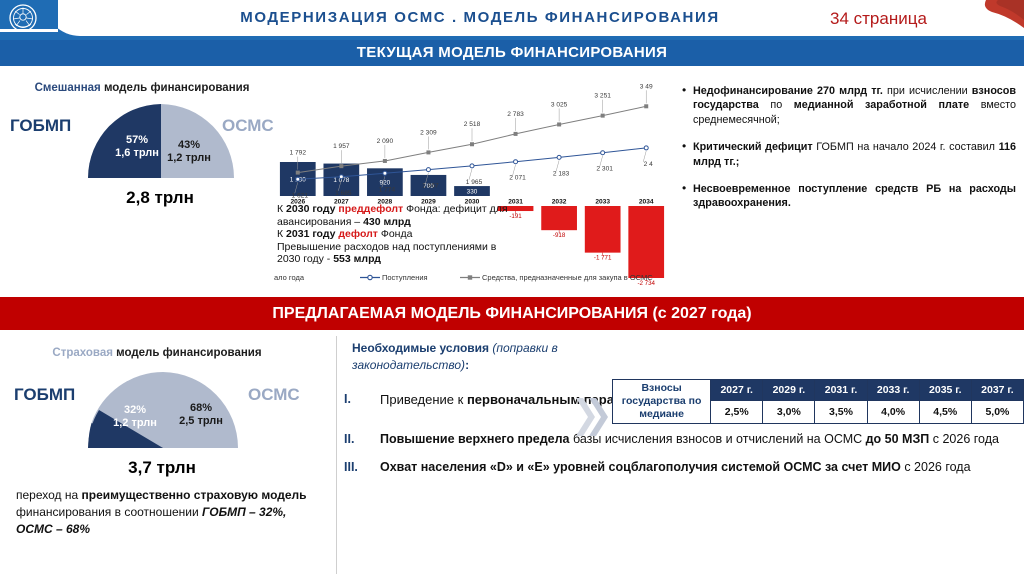  What do you see at coordinates (201, 414) in the screenshot?
I see `pie2-right-segment-label: 68% 2,5 трлн` at bounding box center [201, 414].